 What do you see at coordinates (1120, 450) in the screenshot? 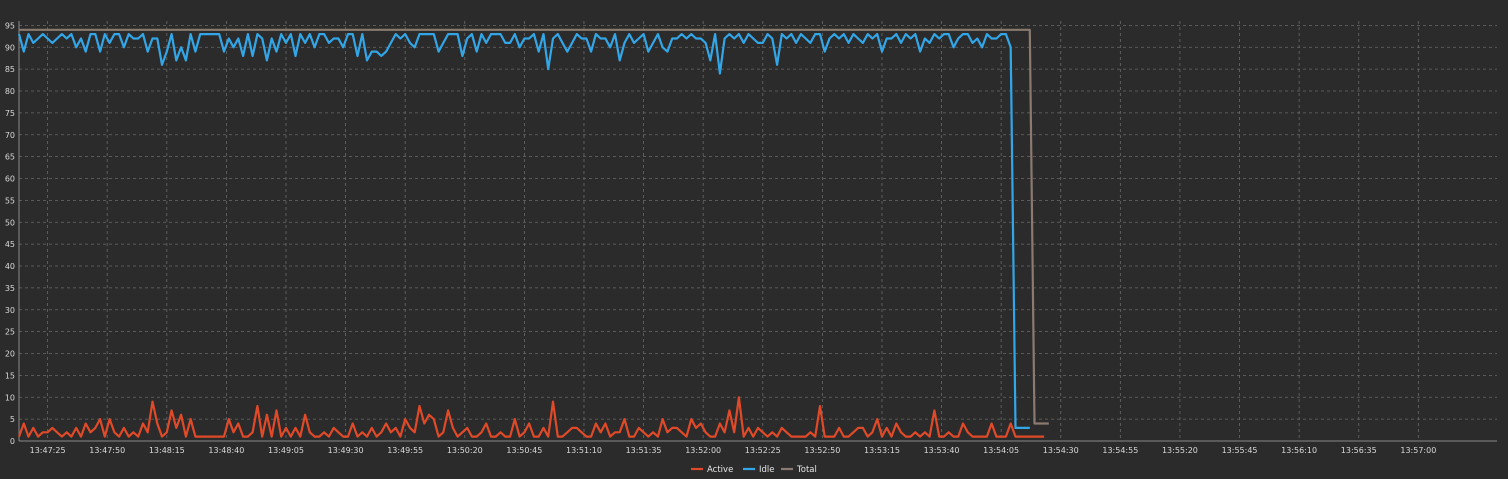
I see `x-tick-label: 13:54:55` at bounding box center [1120, 450].